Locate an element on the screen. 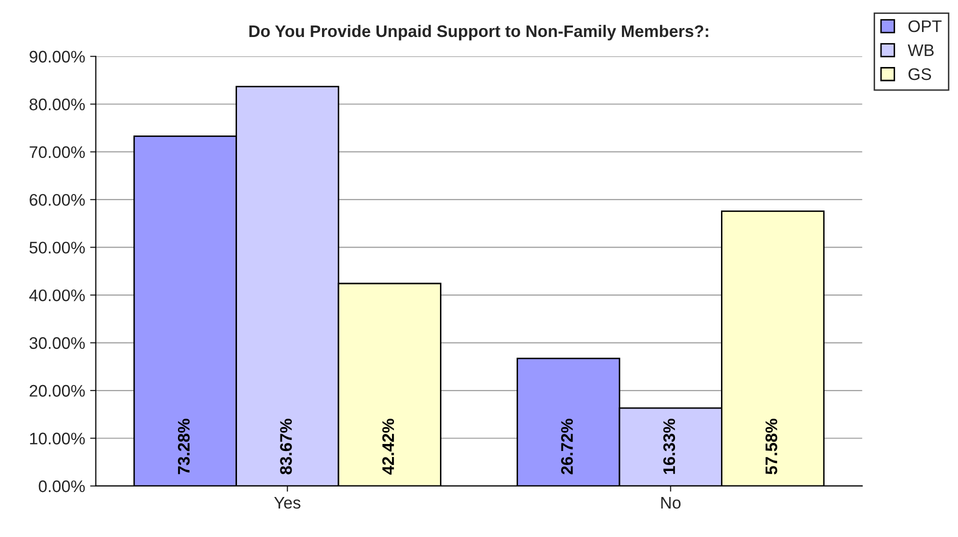 This screenshot has width=958, height=537. y-tick-label: 0.00% is located at coordinates (61, 486).